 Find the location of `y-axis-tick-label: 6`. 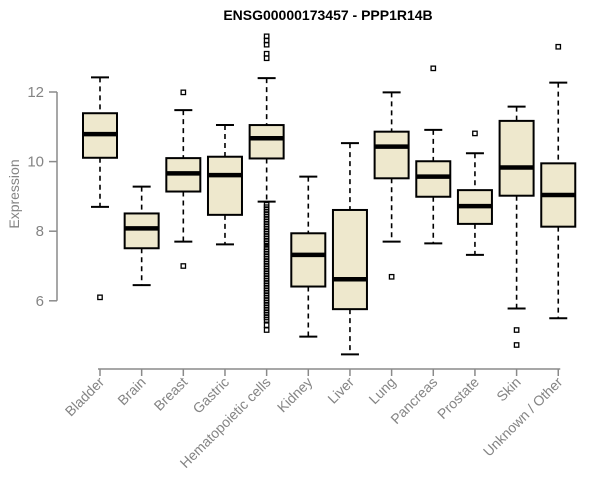

y-axis-tick-label: 6 is located at coordinates (40, 301).